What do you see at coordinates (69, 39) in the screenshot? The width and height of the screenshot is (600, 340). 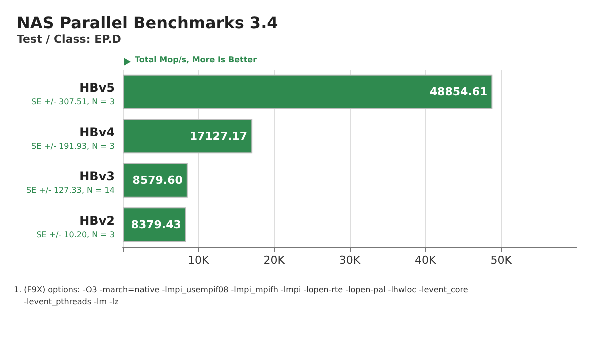 I see `chart-subtitle: Test / Class: EP.D` at bounding box center [69, 39].